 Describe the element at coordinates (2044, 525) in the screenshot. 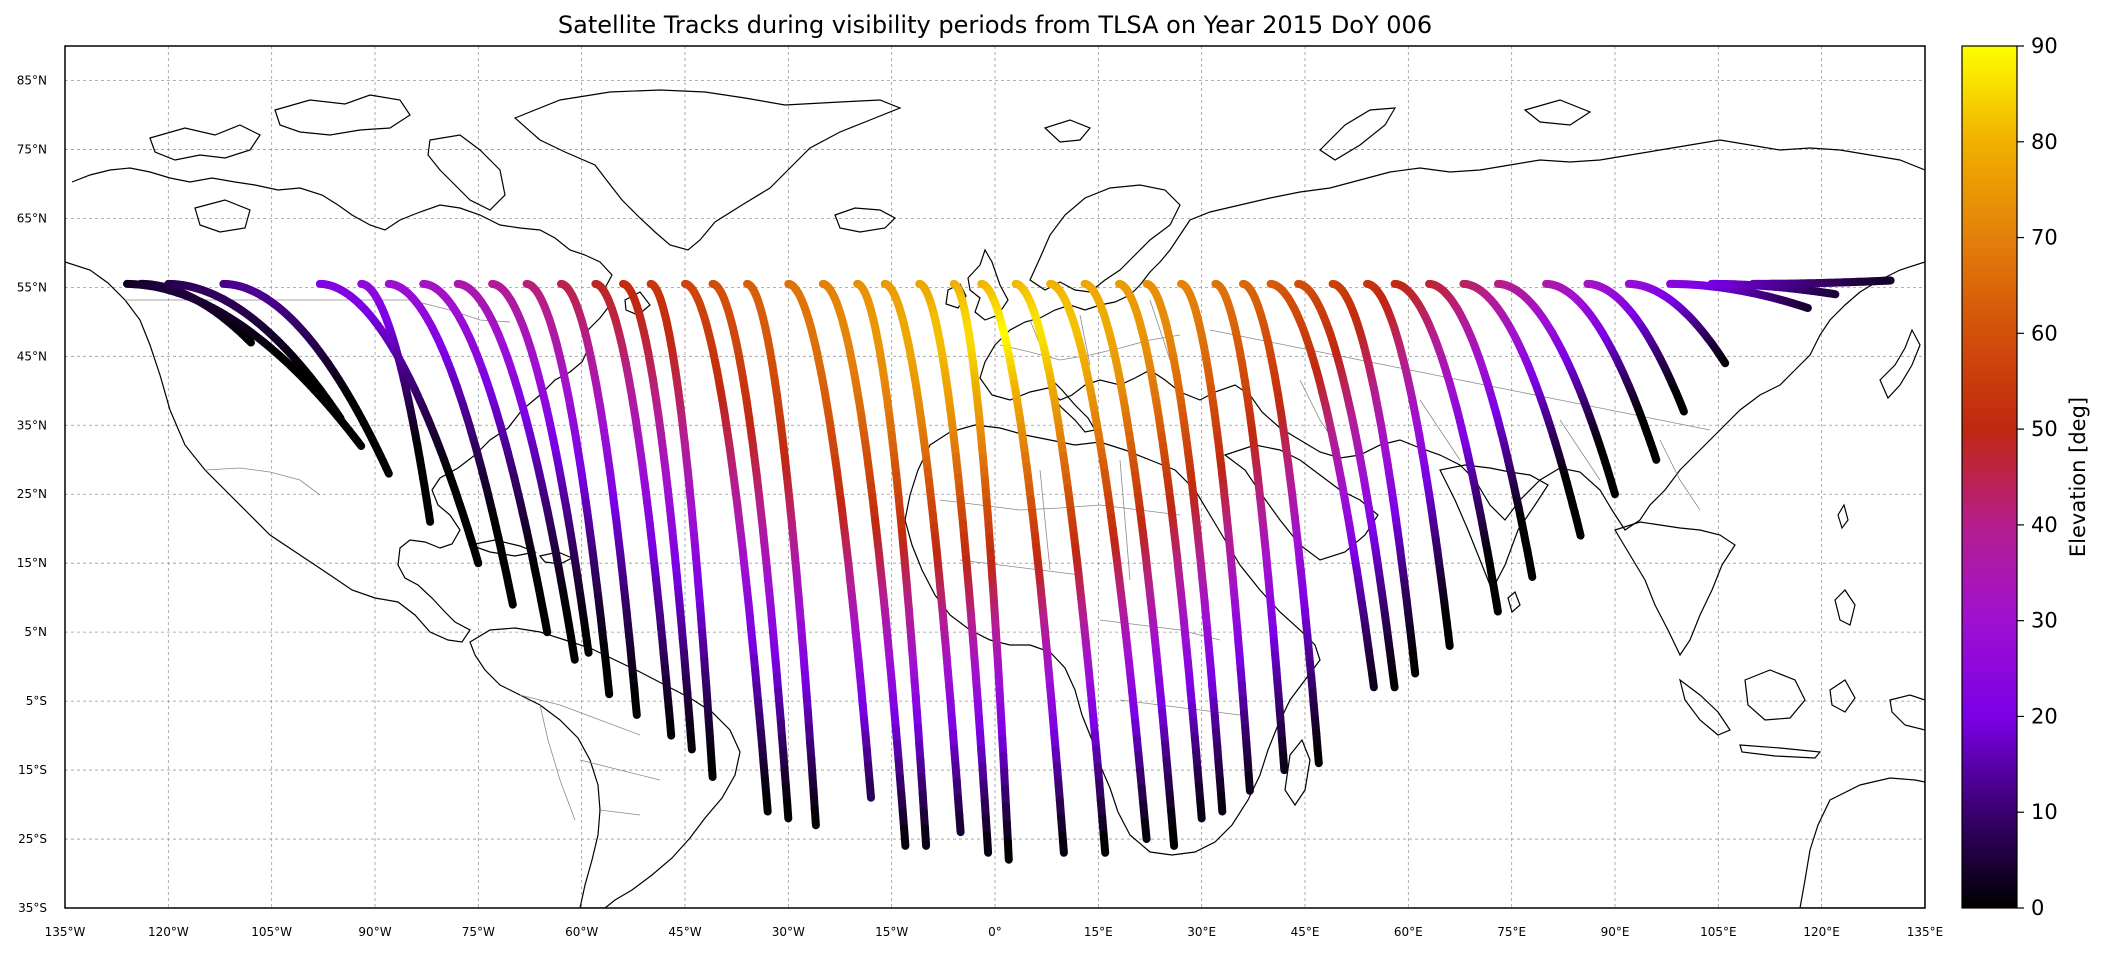

I see `colorbar-tick-label: 40` at that location.